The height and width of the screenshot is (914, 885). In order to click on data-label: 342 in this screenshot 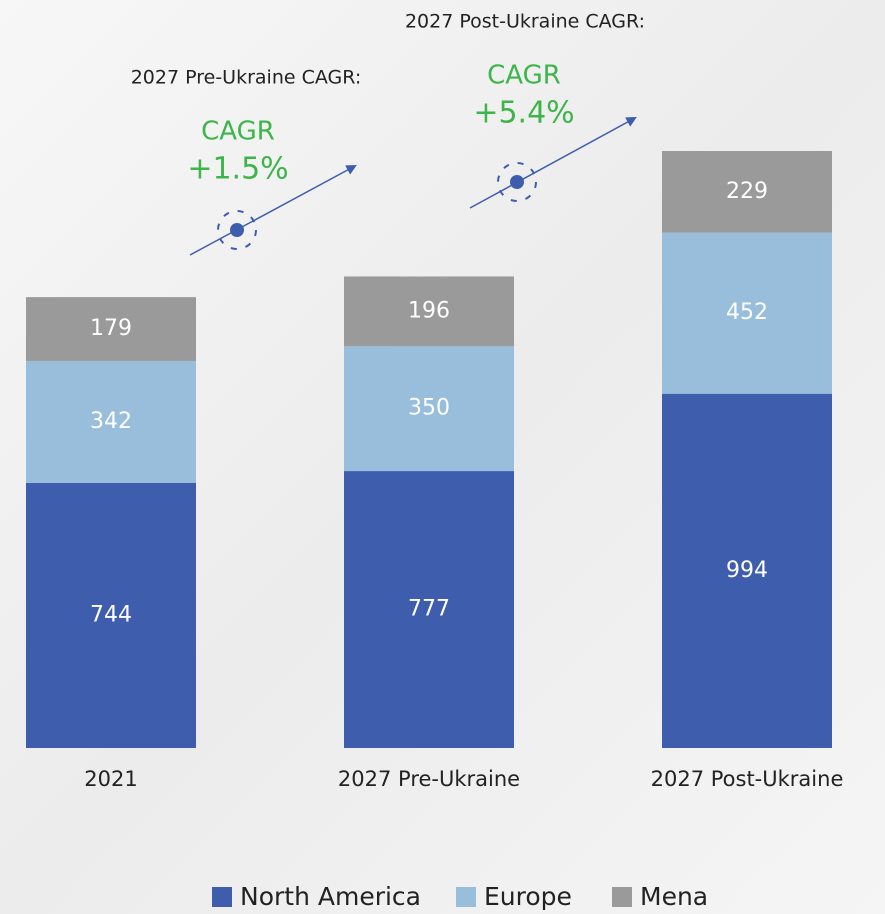, I will do `click(111, 421)`.